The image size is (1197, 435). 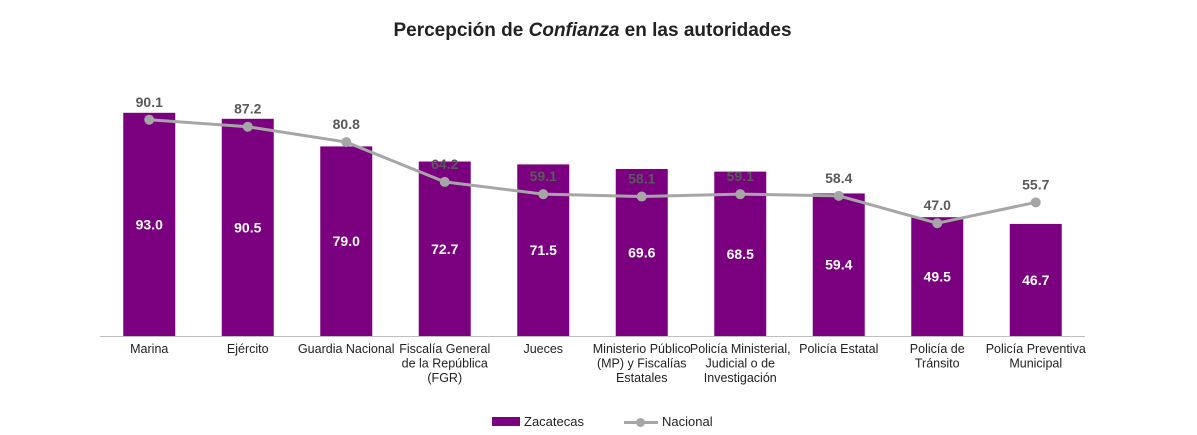 What do you see at coordinates (554, 421) in the screenshot?
I see `legend-label-zacatecas: Zacatecas` at bounding box center [554, 421].